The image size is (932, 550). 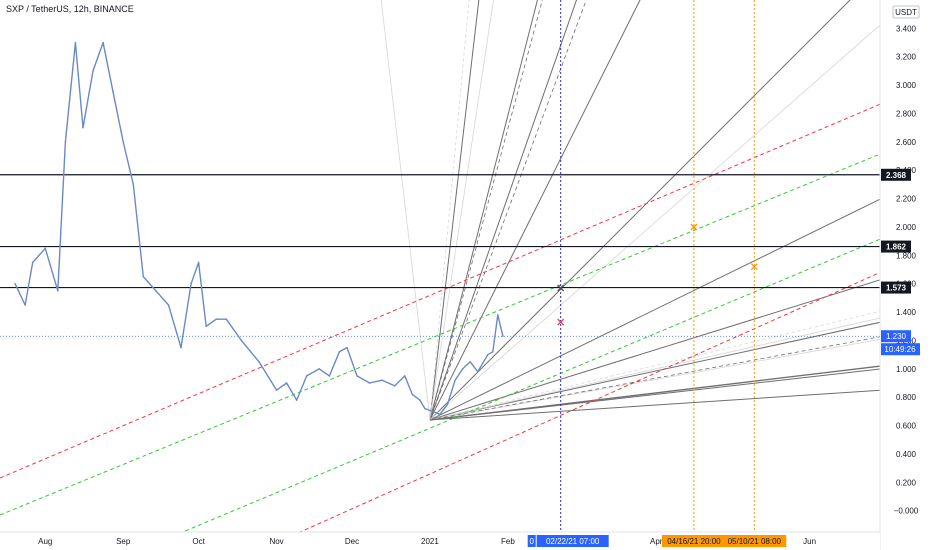 What do you see at coordinates (440, 541) in the screenshot?
I see `time-axis` at bounding box center [440, 541].